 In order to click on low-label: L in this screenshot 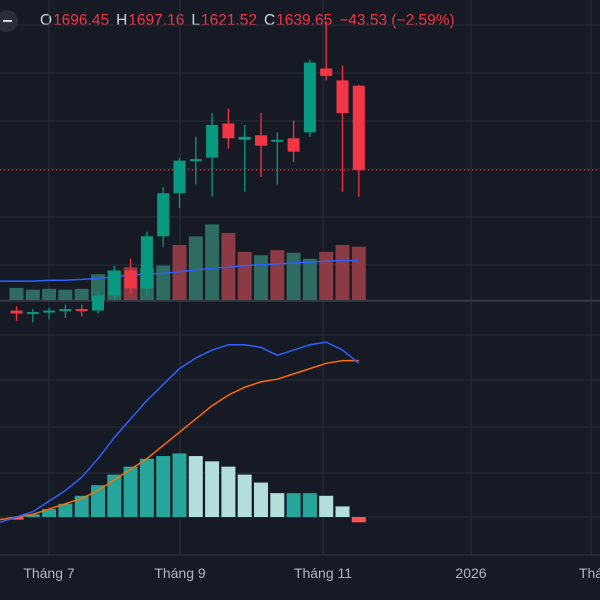, I will do `click(195, 20)`.